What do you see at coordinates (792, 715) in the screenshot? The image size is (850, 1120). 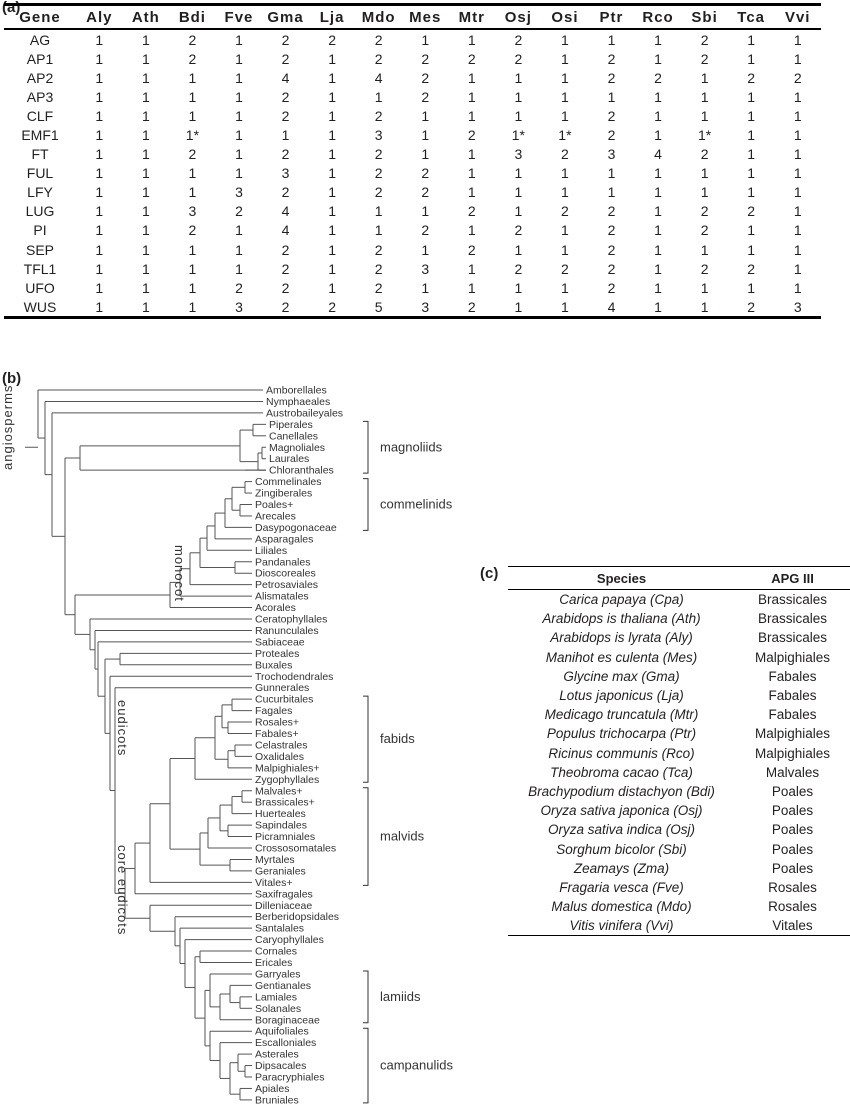 I see `apg-order-cell: Fabales` at bounding box center [792, 715].